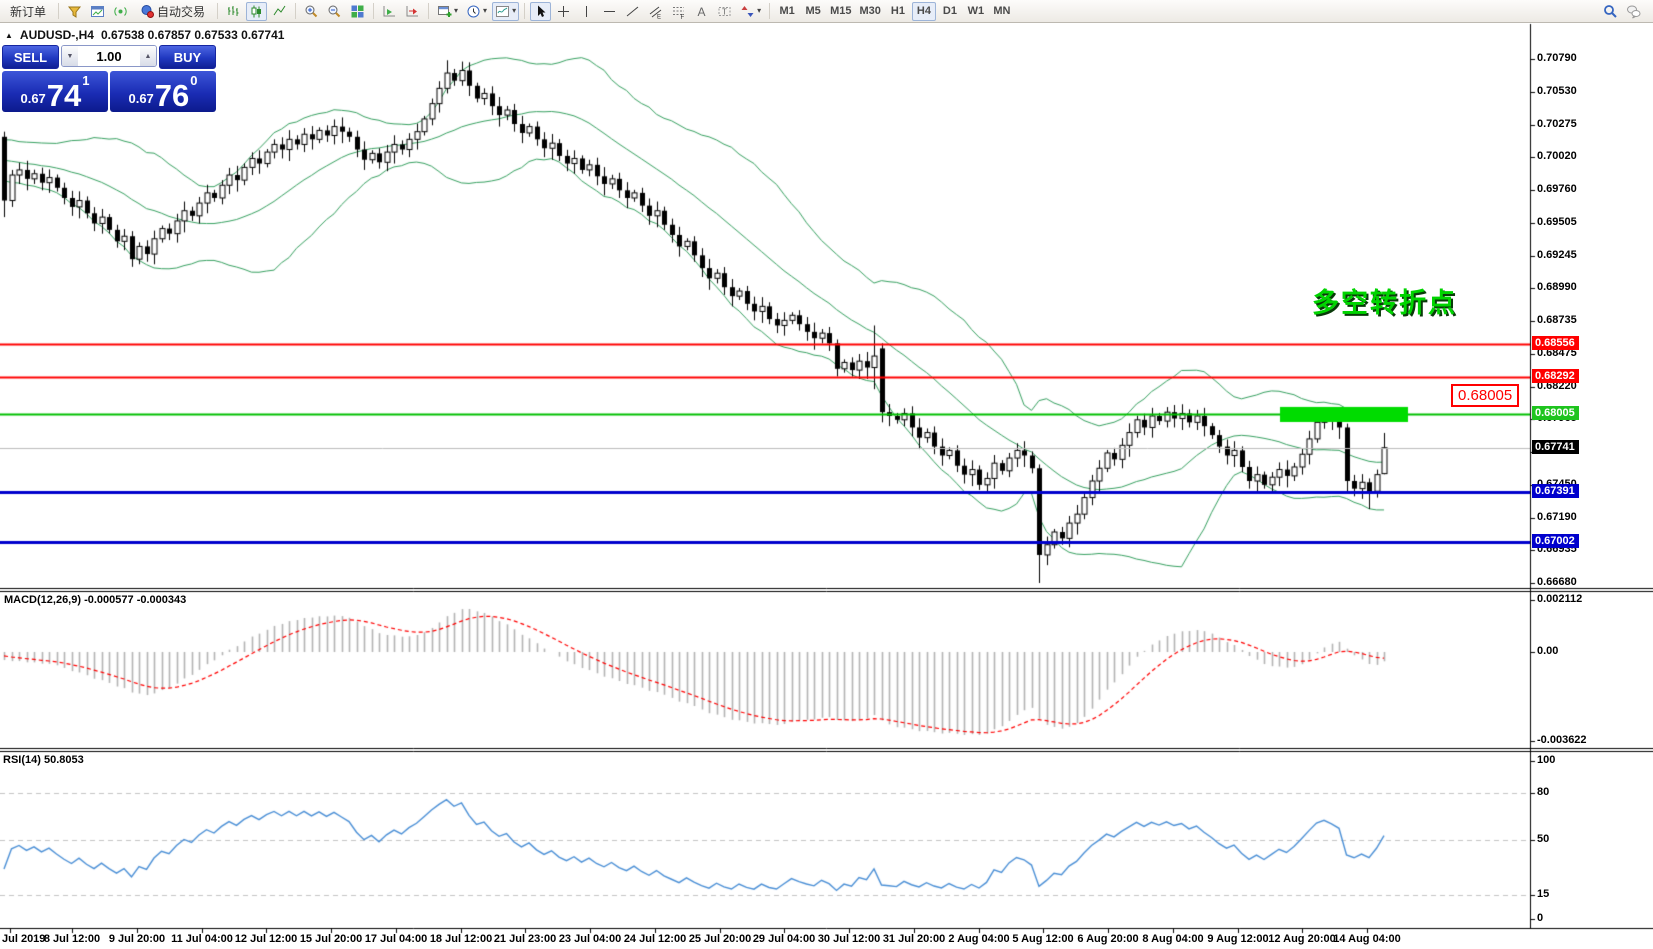 Image resolution: width=1653 pixels, height=949 pixels. Describe the element at coordinates (64, 95) in the screenshot. I see `sell-price-big: 74` at that location.